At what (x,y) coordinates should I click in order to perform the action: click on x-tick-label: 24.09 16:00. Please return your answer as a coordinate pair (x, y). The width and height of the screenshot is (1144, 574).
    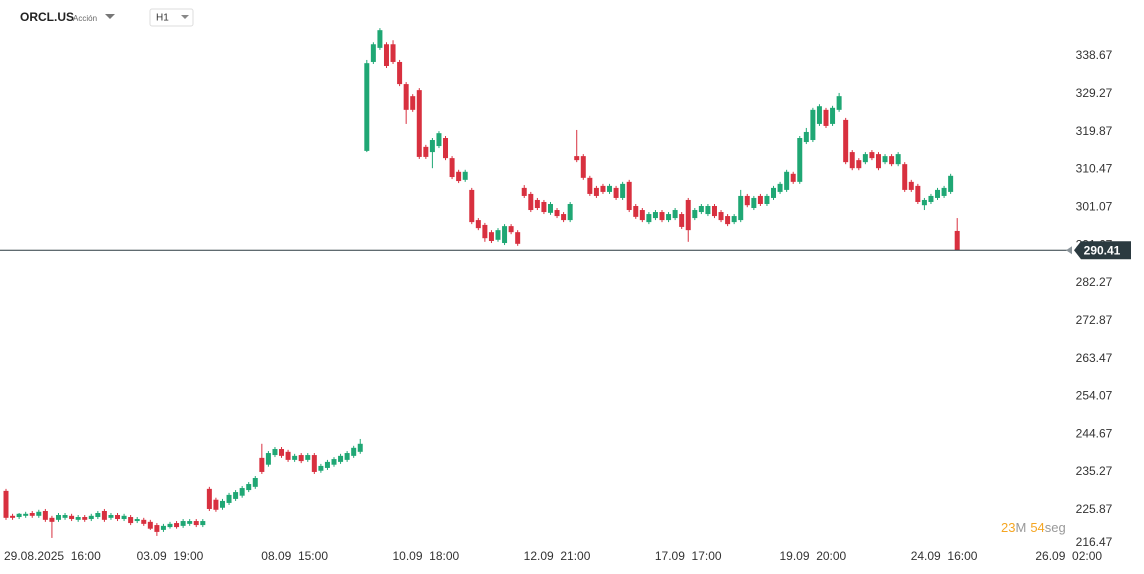
    Looking at the image, I should click on (944, 556).